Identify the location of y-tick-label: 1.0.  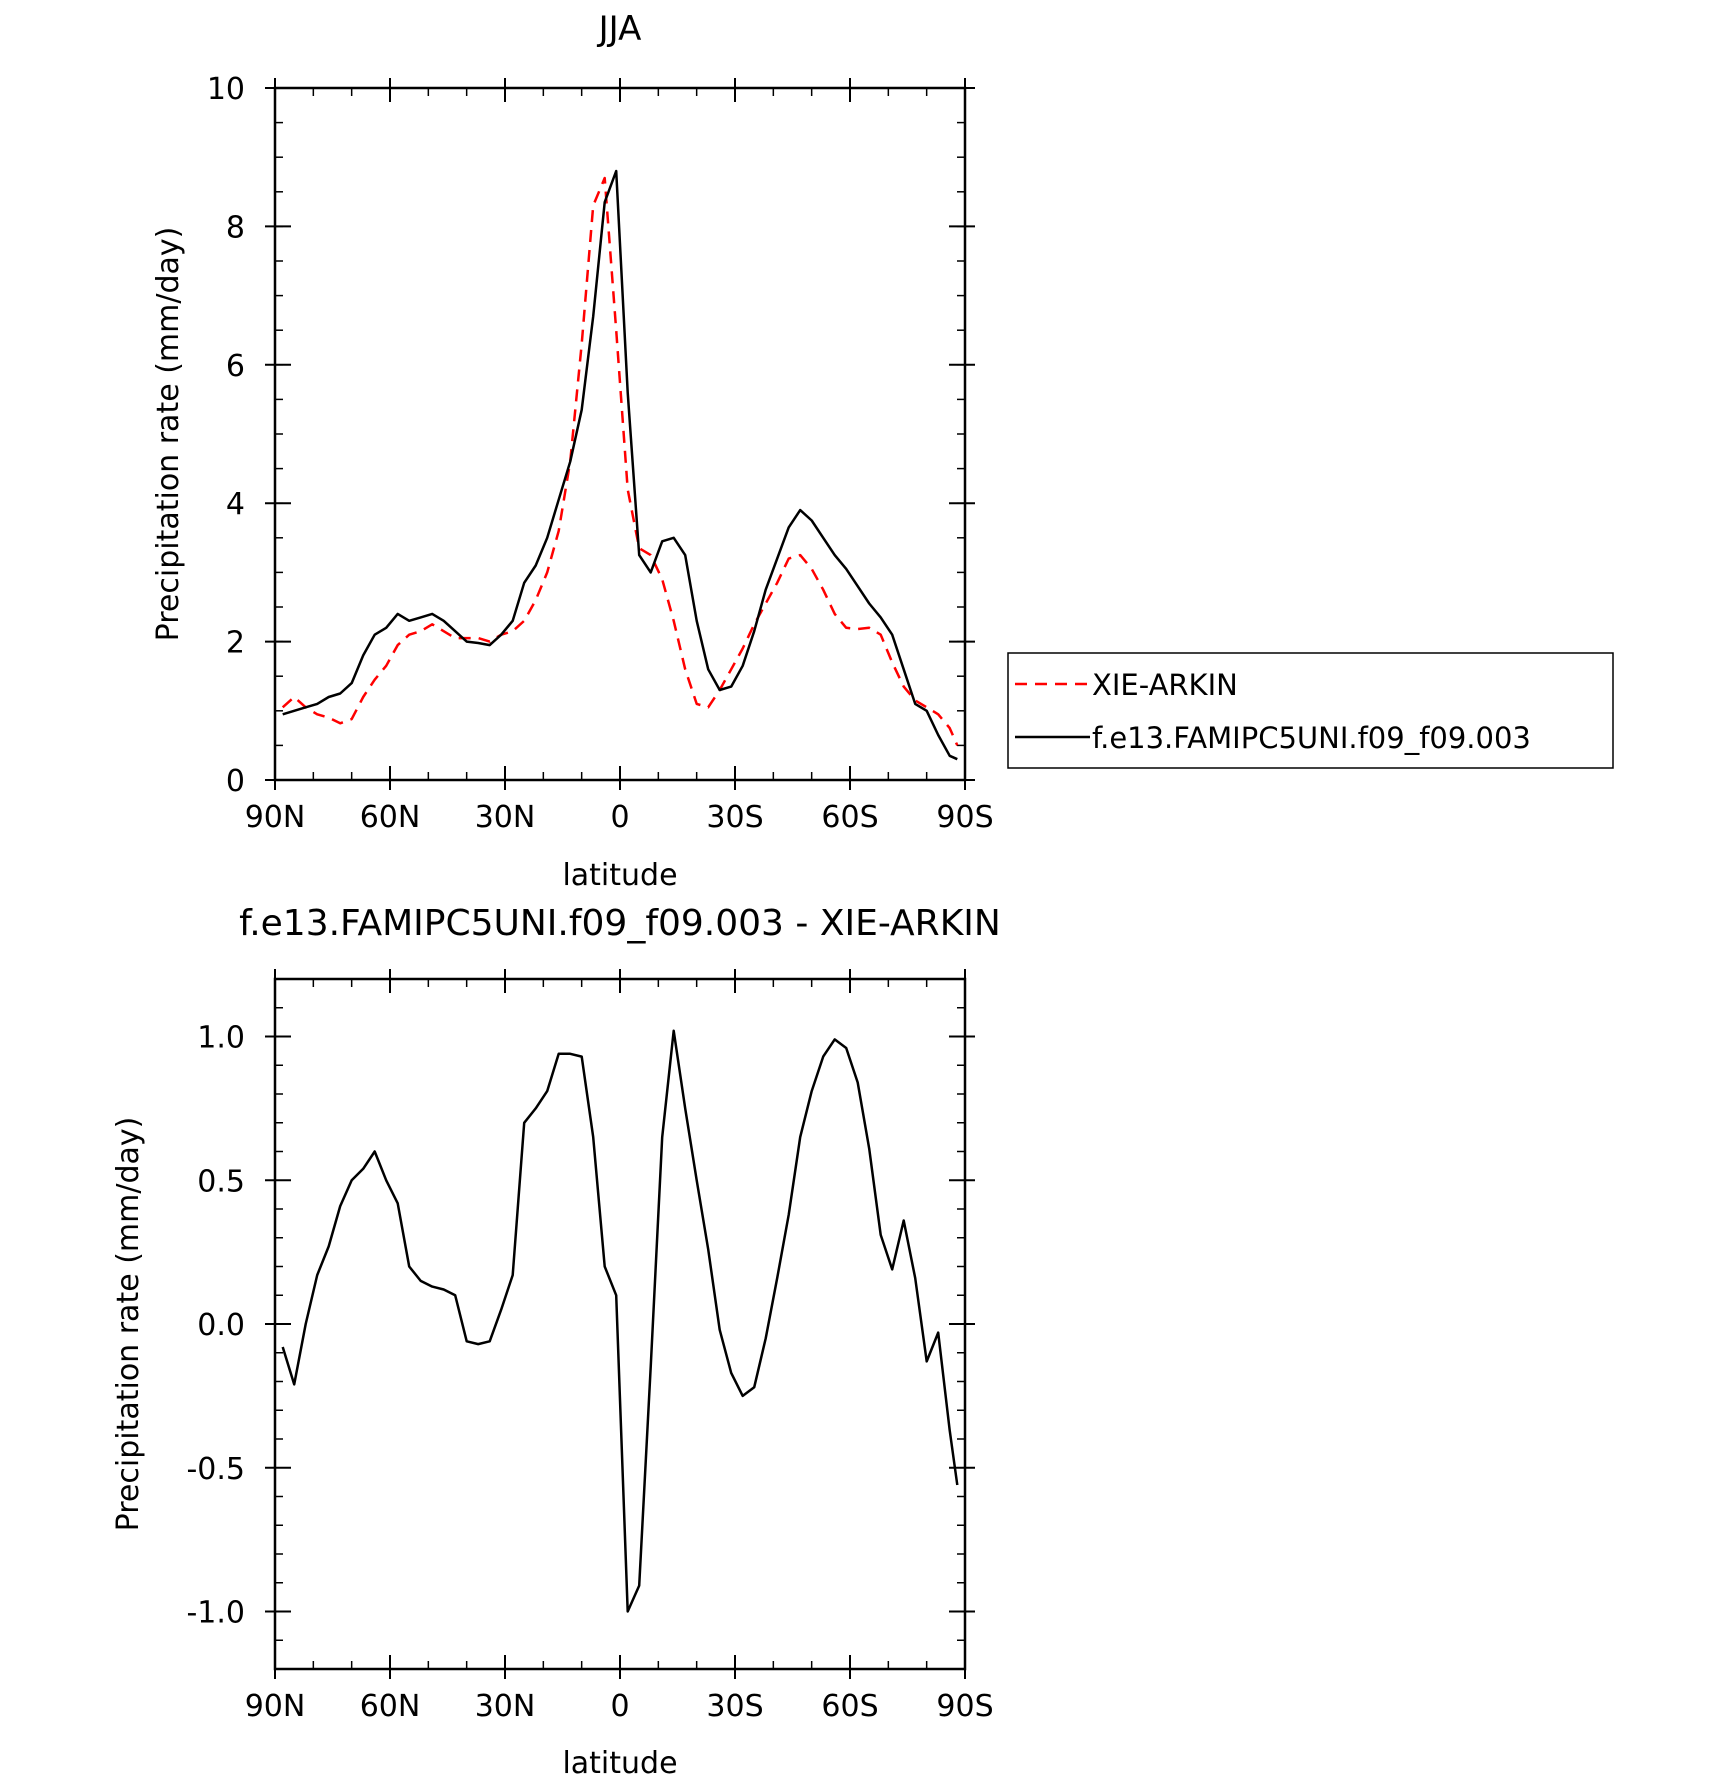
(221, 1038).